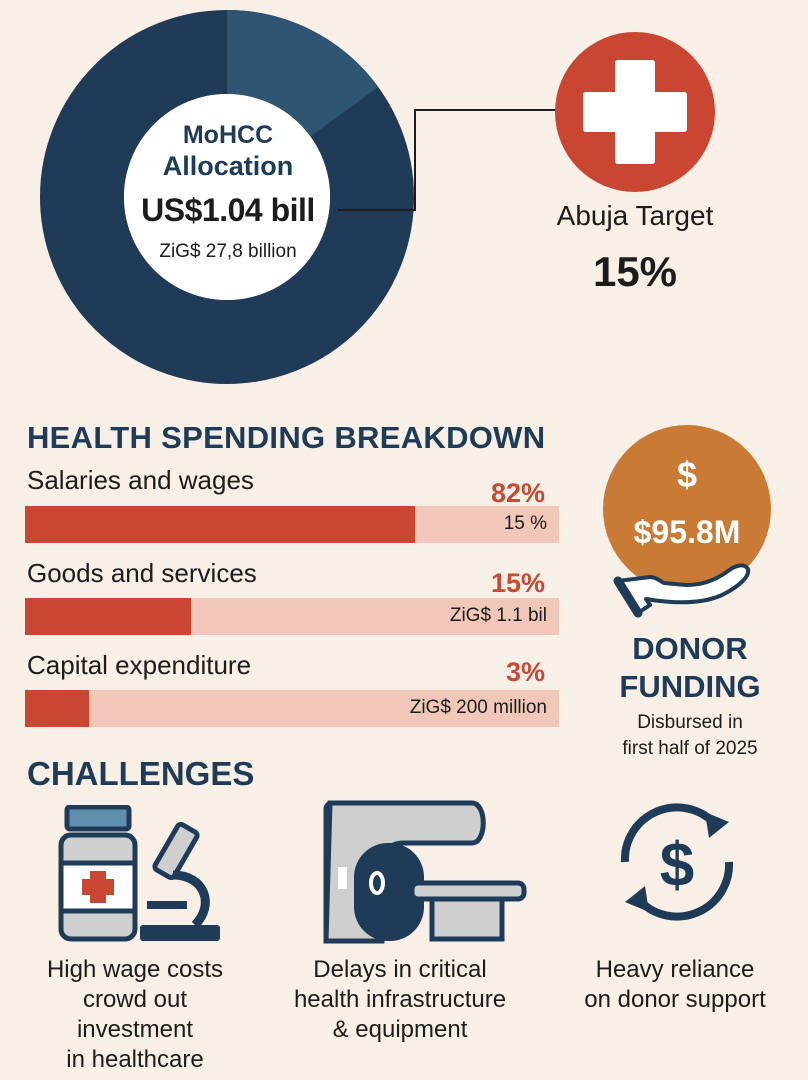 The width and height of the screenshot is (808, 1080). Describe the element at coordinates (687, 474) in the screenshot. I see `donor-symbol: $` at that location.